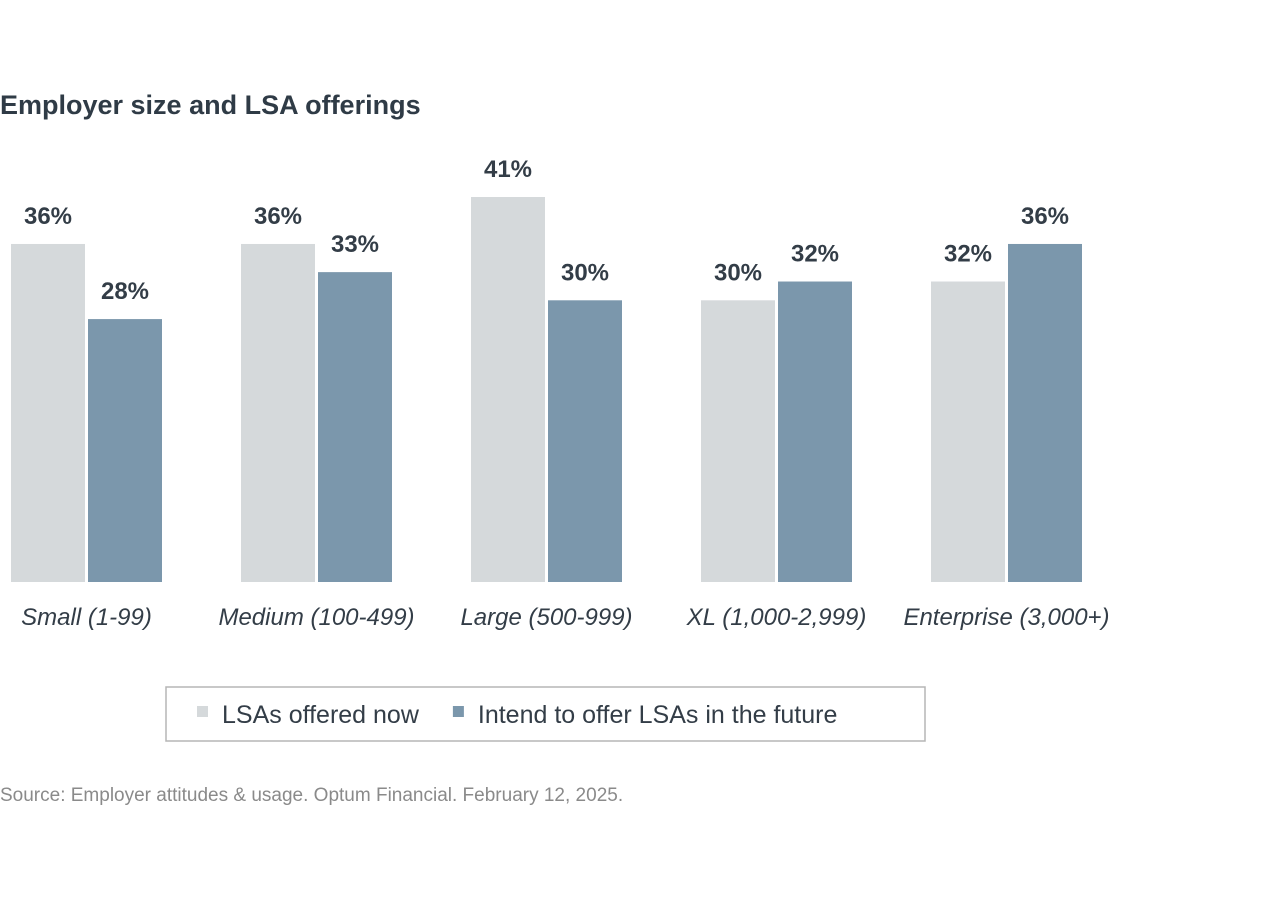 This screenshot has width=1280, height=921. I want to click on x-tick-label: Large (500-999), so click(546, 617).